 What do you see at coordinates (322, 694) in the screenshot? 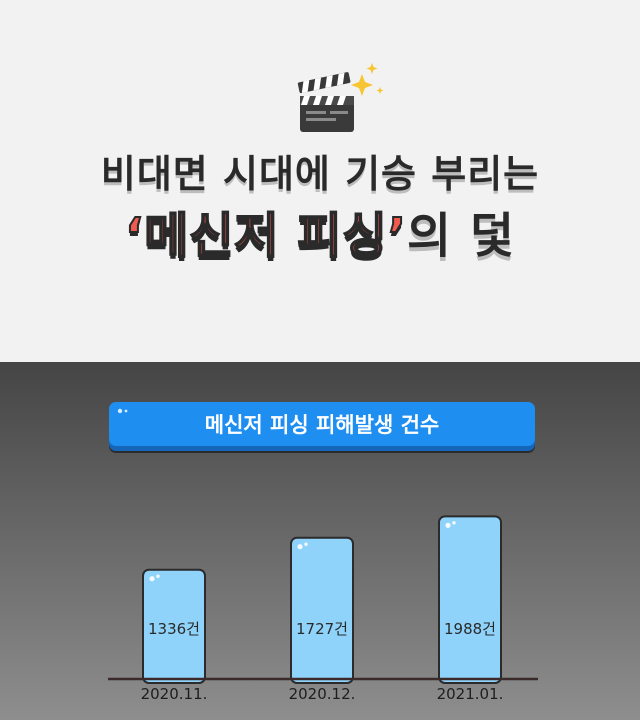
I see `x-tick-label: 2020.12.` at bounding box center [322, 694].